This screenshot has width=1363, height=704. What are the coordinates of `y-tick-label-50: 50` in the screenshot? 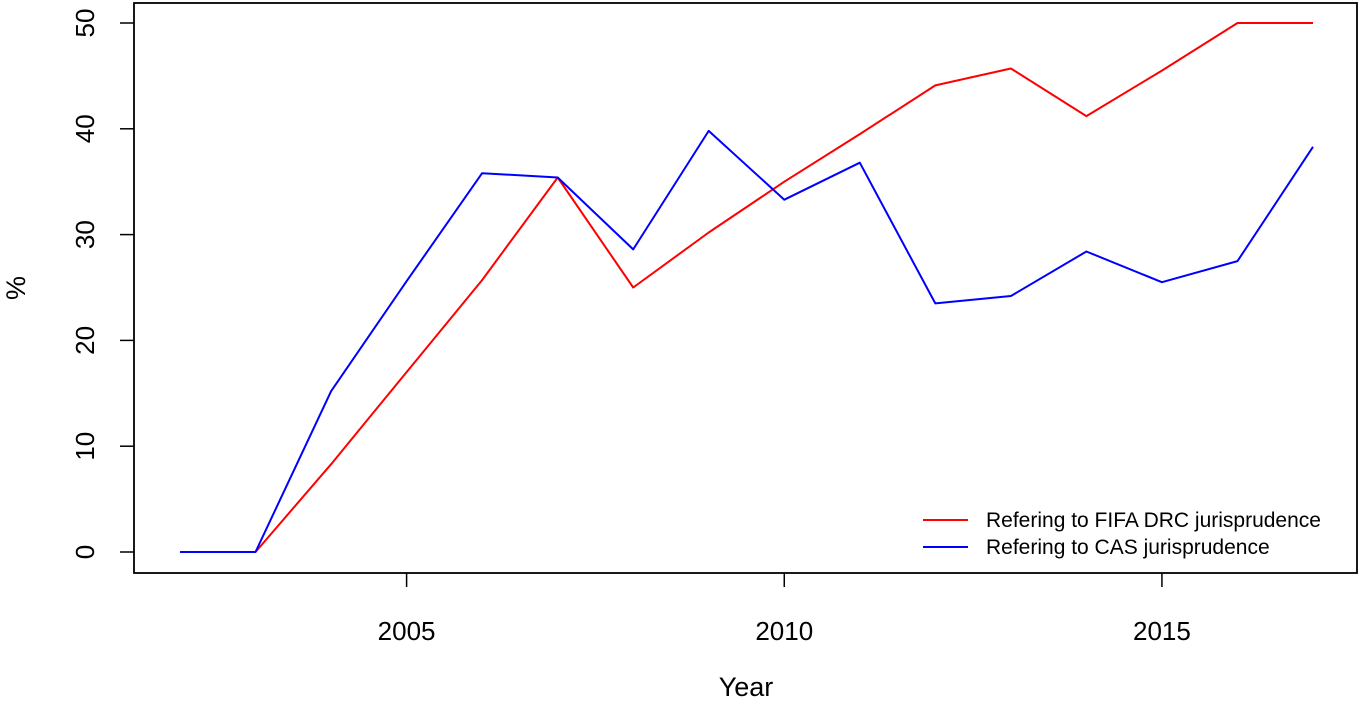 It's located at (85, 23).